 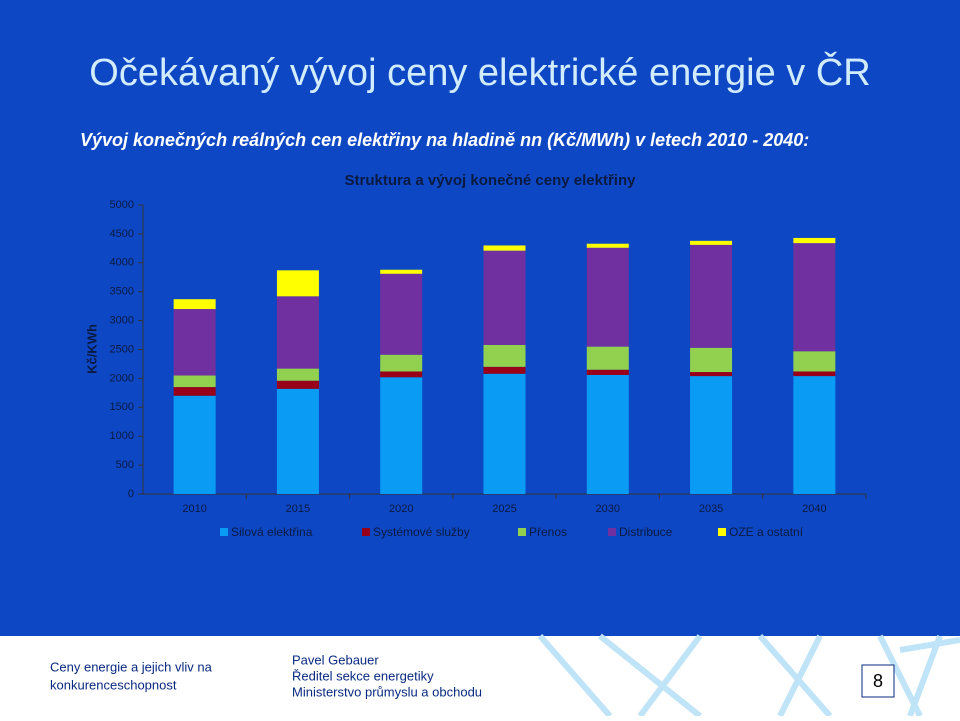 I want to click on page-number-box, so click(x=878, y=681).